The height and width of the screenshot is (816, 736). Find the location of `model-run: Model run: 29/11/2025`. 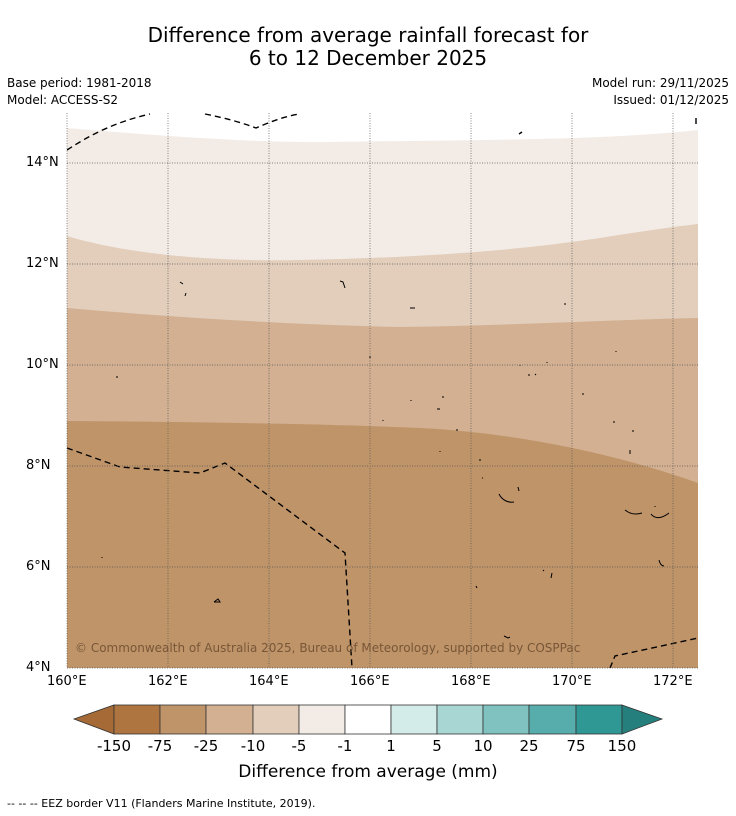

model-run: Model run: 29/11/2025 is located at coordinates (660, 83).